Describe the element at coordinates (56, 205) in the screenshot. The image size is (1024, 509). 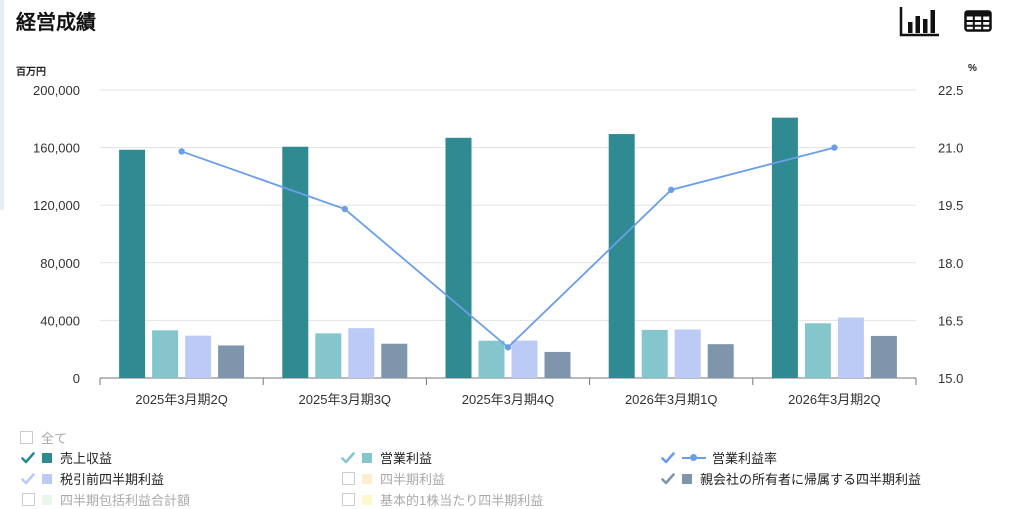
I see `left-axis-tick-label: 120,000` at that location.